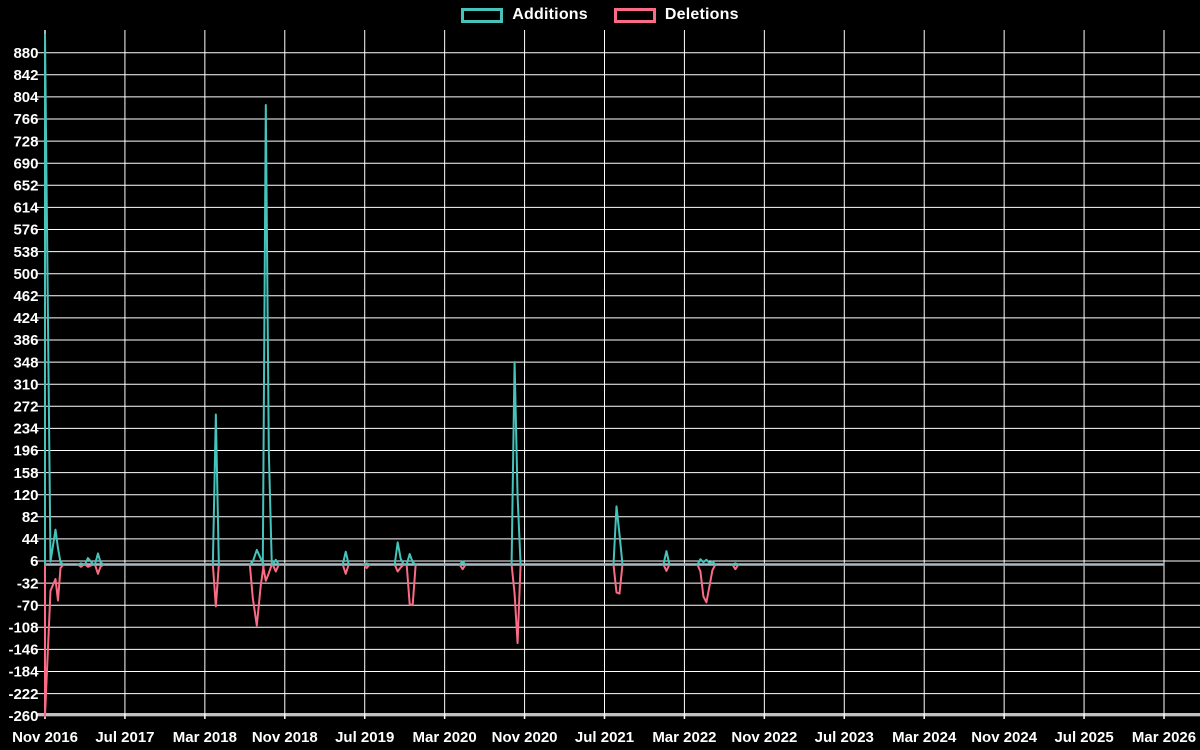  What do you see at coordinates (285, 737) in the screenshot?
I see `x-tick-label: Nov 2018` at bounding box center [285, 737].